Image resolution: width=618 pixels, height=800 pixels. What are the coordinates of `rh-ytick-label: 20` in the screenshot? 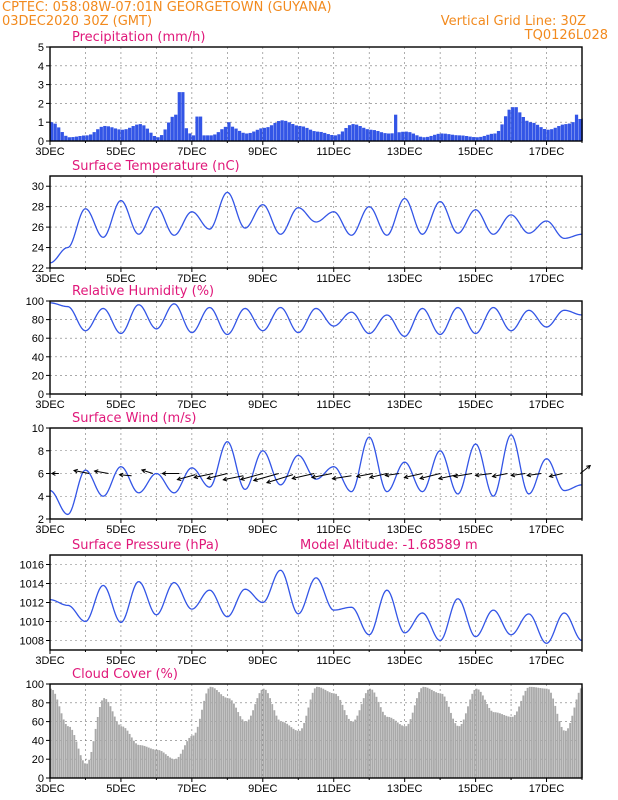 It's located at (38, 376).